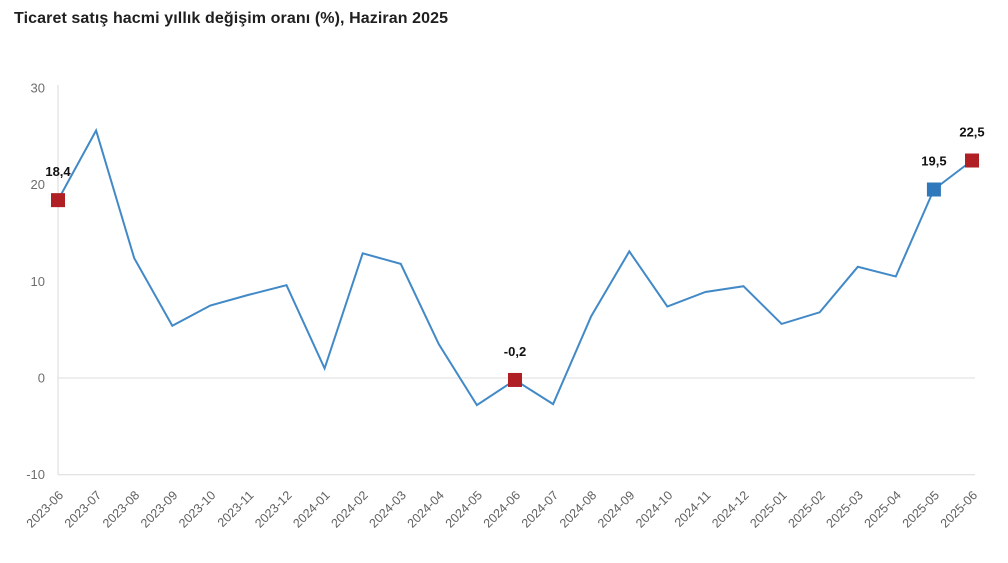 The height and width of the screenshot is (563, 1008). I want to click on x-tick-label: 2023-12, so click(273, 509).